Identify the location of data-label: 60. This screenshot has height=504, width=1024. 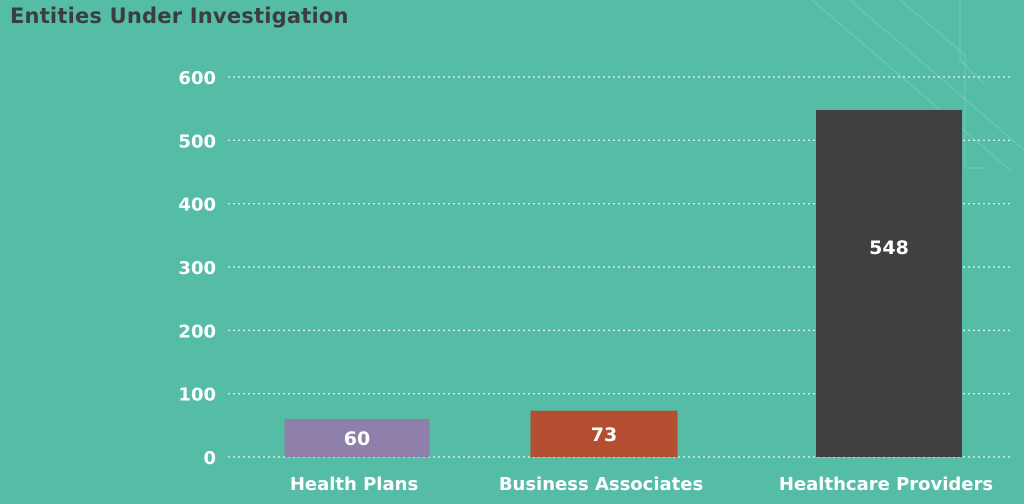
(357, 439).